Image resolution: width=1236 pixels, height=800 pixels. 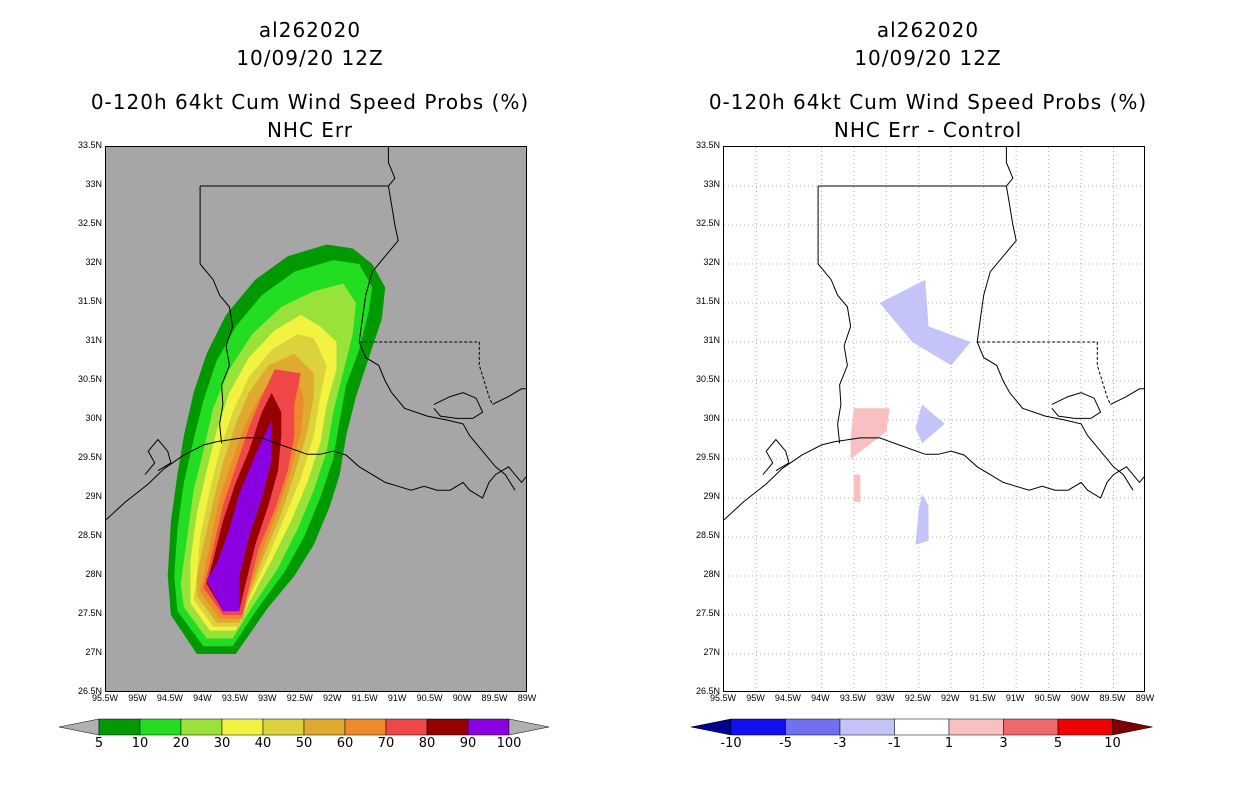 What do you see at coordinates (222, 743) in the screenshot?
I see `left-colorbar-label: 30` at bounding box center [222, 743].